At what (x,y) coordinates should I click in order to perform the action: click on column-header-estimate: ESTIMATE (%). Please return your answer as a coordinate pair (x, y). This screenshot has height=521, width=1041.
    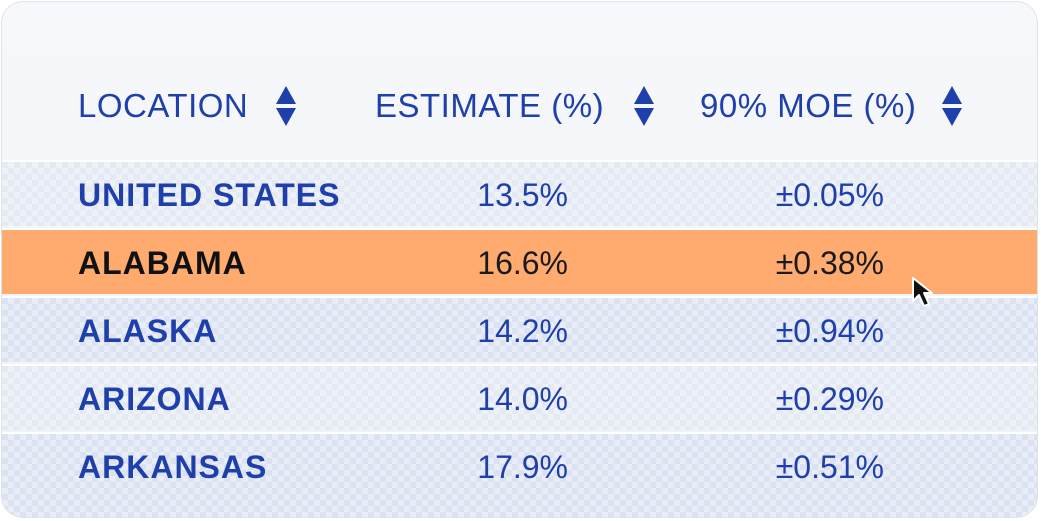
    Looking at the image, I should click on (515, 106).